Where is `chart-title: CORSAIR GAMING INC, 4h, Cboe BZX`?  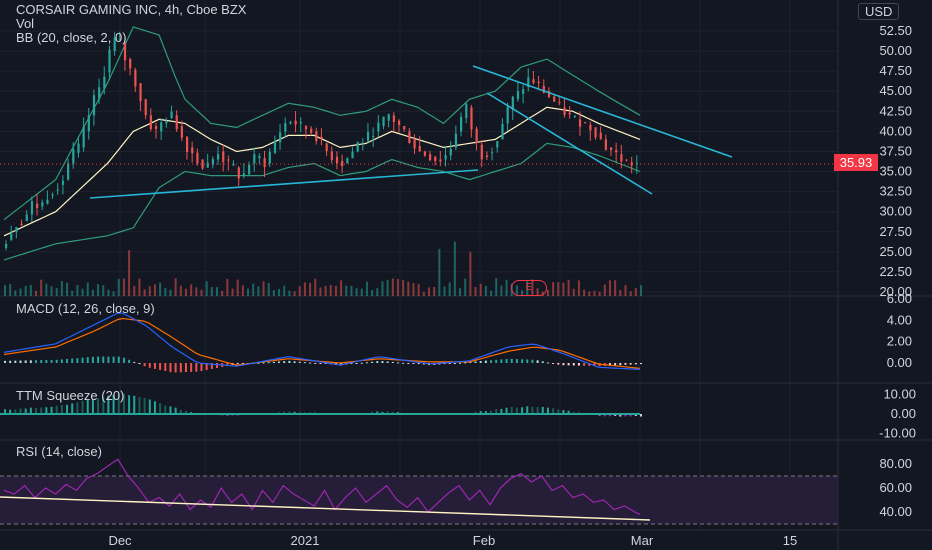
chart-title: CORSAIR GAMING INC, 4h, Cboe BZX is located at coordinates (131, 9).